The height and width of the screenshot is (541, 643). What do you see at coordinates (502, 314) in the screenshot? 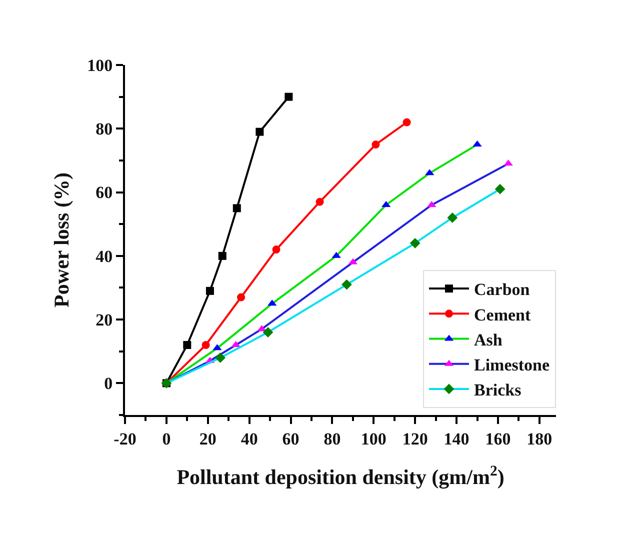
I see `legend-label: Cement` at bounding box center [502, 314].